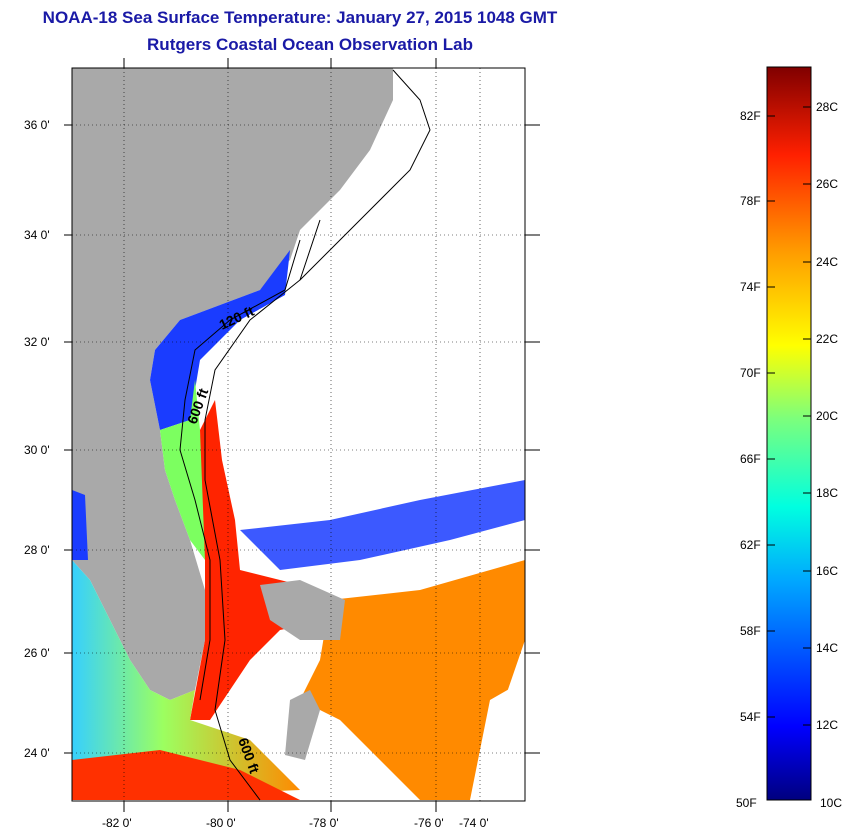 This screenshot has width=849, height=832. I want to click on swath-edge, so click(497, 720).